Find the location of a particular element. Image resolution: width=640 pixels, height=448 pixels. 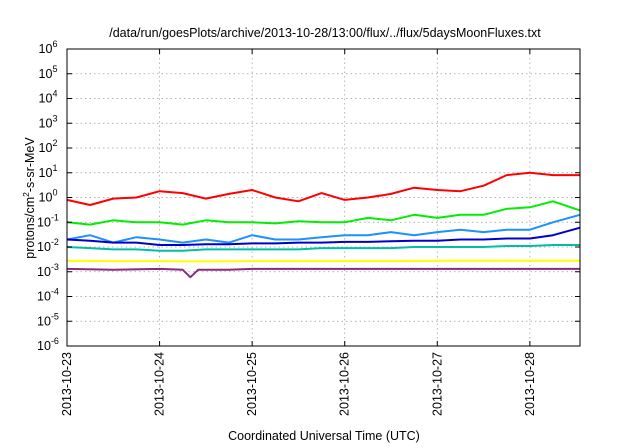

y-tick-label: 10¹ is located at coordinates (48, 171).